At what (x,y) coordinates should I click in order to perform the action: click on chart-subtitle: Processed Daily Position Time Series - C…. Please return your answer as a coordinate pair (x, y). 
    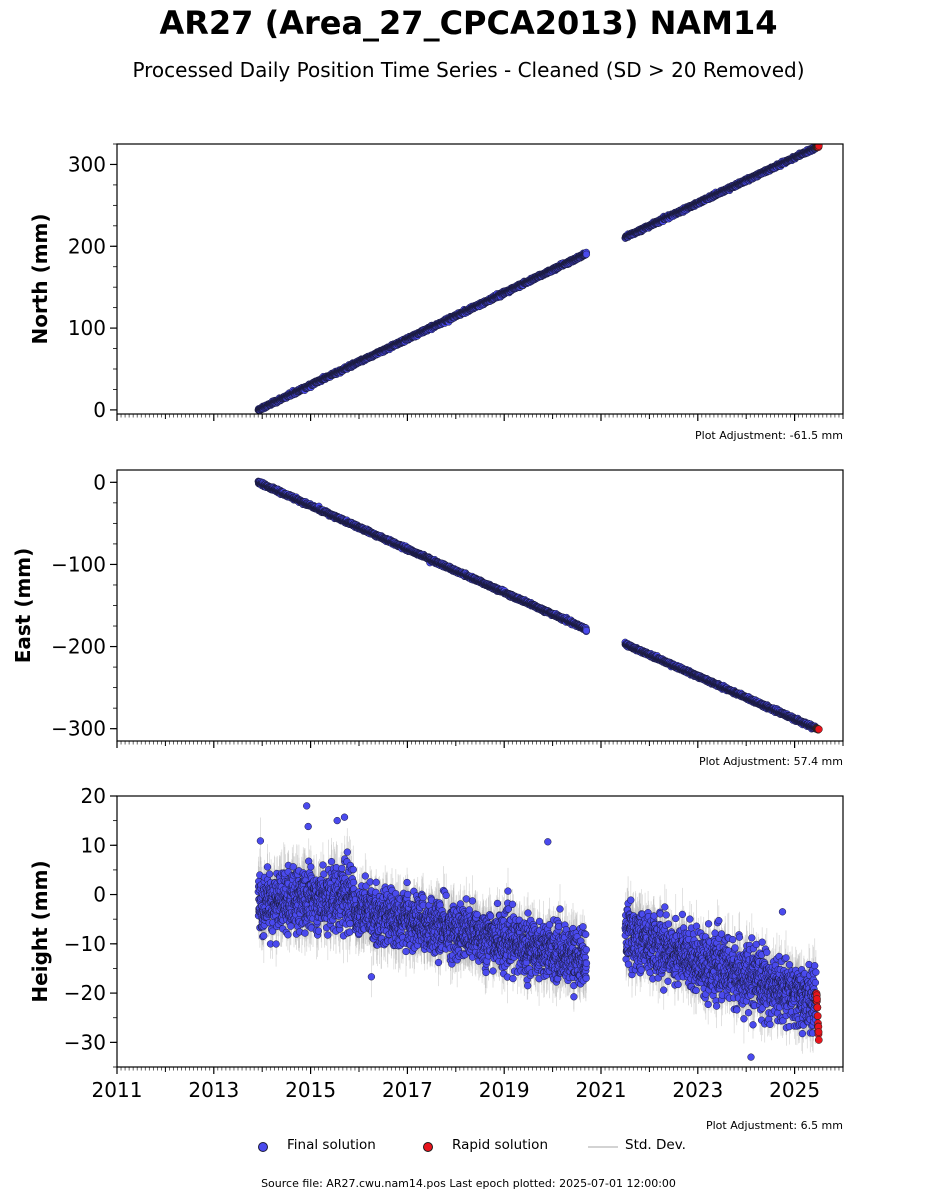
    Looking at the image, I should click on (468, 70).